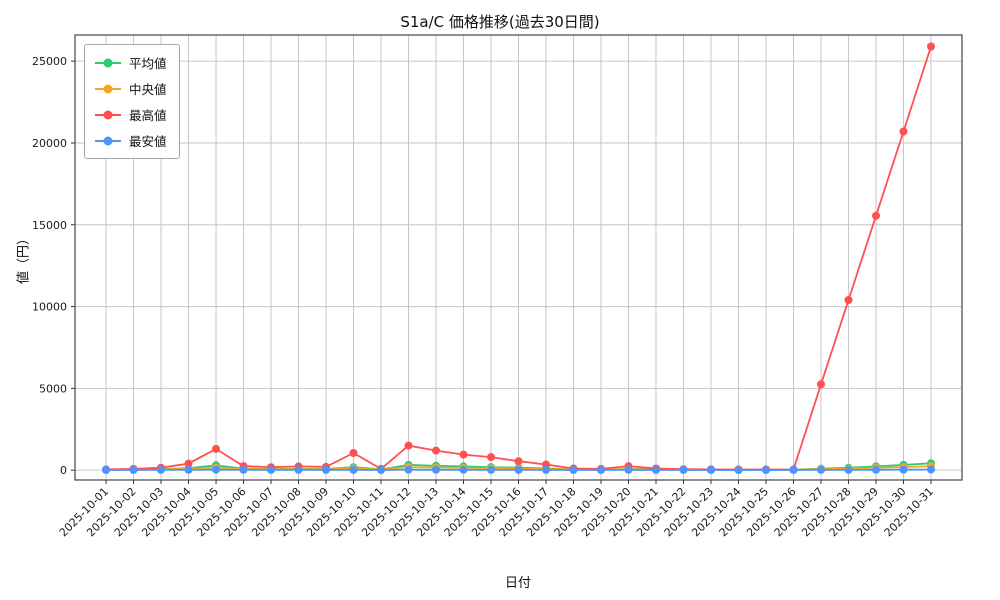 The width and height of the screenshot is (1000, 600). Describe the element at coordinates (148, 63) in the screenshot. I see `legend-label: 平均値` at that location.